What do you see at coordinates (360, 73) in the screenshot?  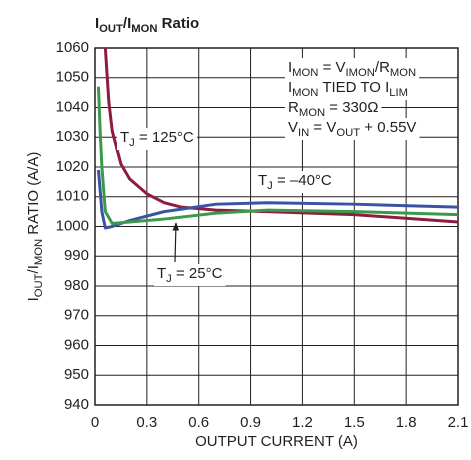 I see `annotation-run: IMON` at bounding box center [360, 73].